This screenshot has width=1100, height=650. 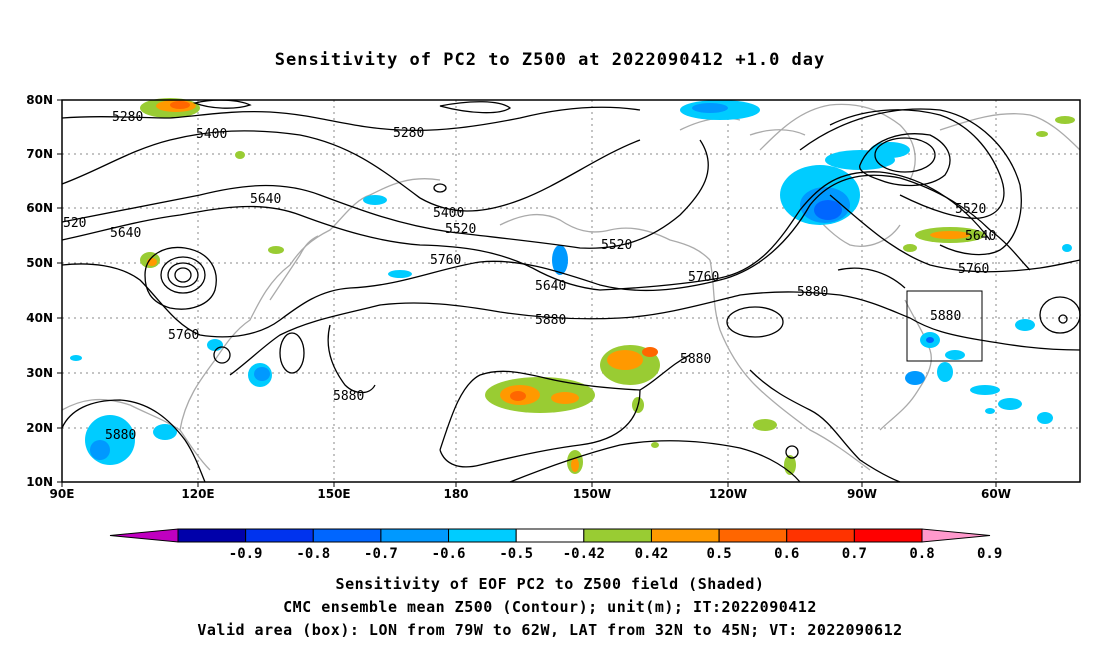 I want to click on colorbar-label: -0.5, so click(x=516, y=554).